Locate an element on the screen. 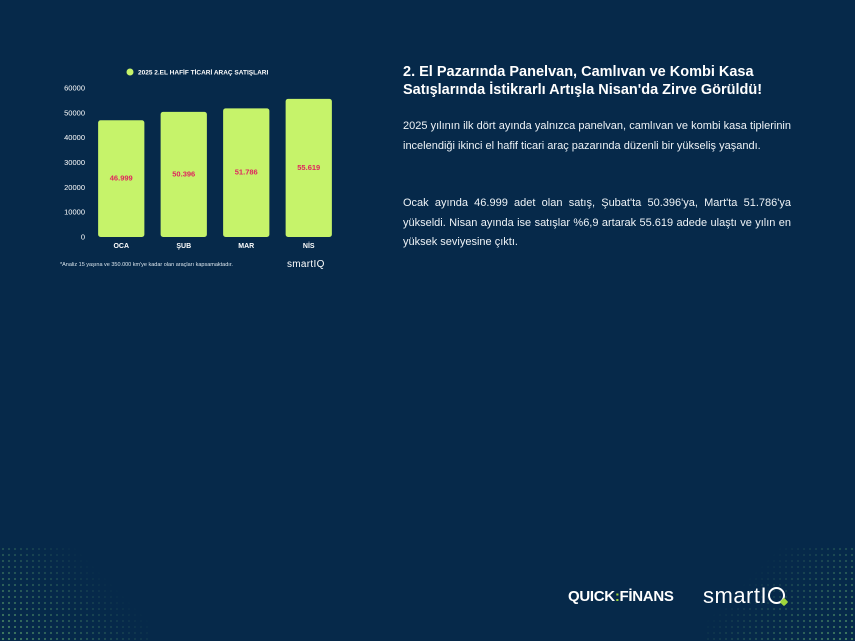  quick-finans-logo: QUICK:FİNANS is located at coordinates (621, 596).